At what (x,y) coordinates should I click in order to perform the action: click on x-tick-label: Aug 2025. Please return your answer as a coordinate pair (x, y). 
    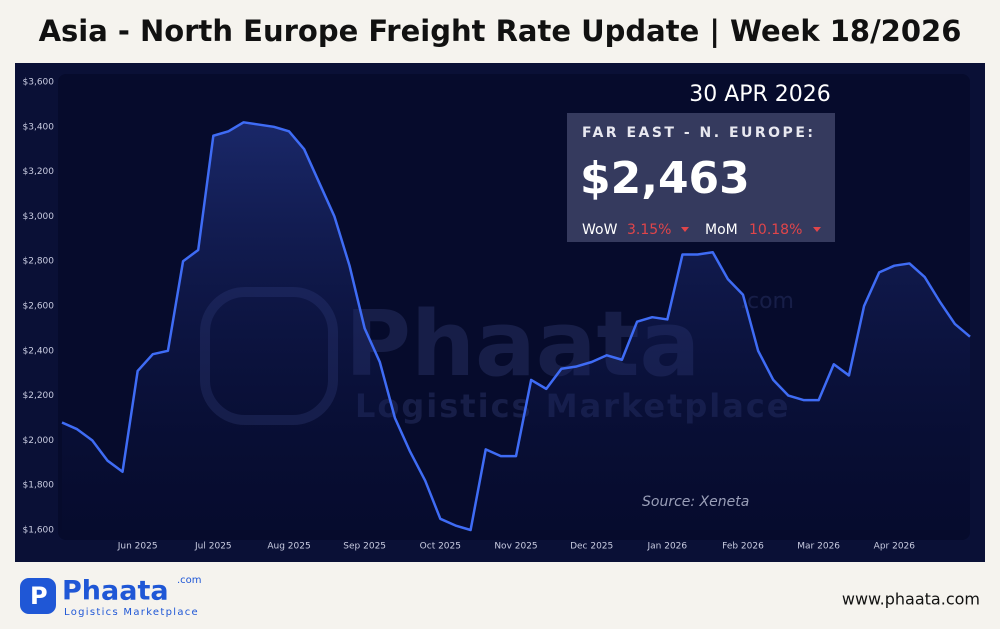
    Looking at the image, I should click on (288, 547).